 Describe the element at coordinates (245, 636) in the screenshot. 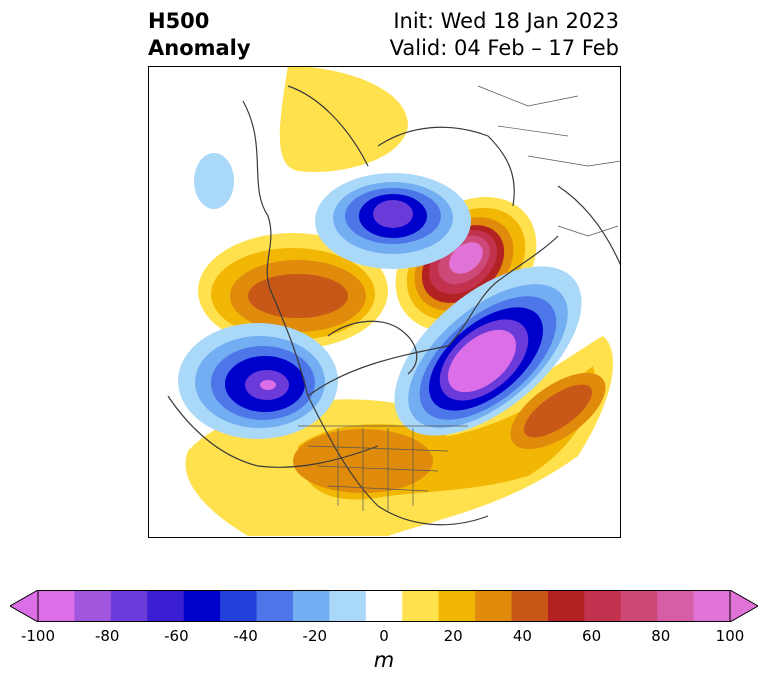

I see `colorbar-tick-label: -40` at that location.